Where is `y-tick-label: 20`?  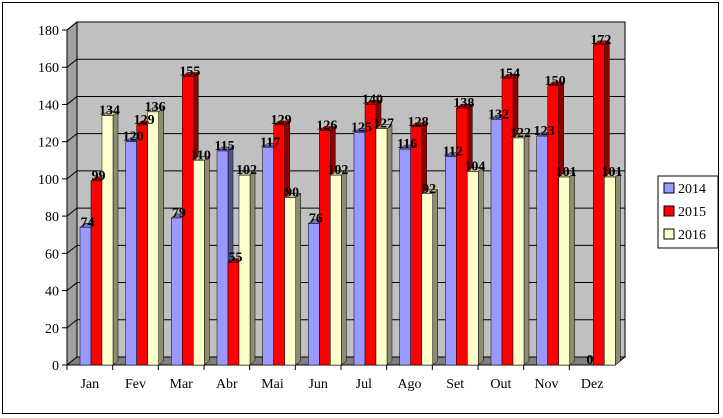 y-tick-label: 20 is located at coordinates (52, 329).